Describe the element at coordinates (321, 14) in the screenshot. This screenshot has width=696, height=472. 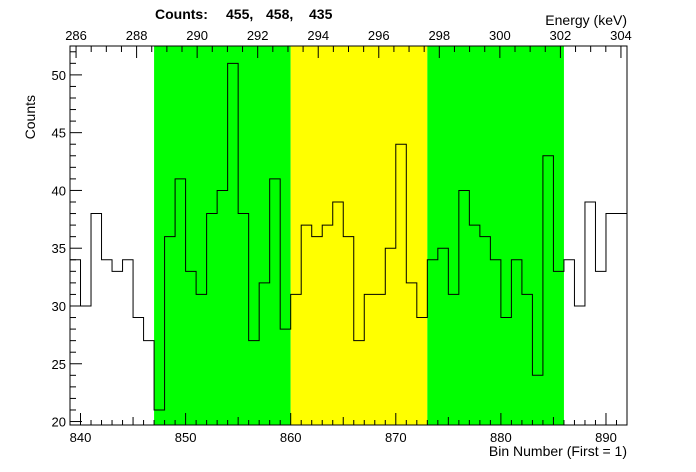
I see `counts-value-right: 435` at that location.